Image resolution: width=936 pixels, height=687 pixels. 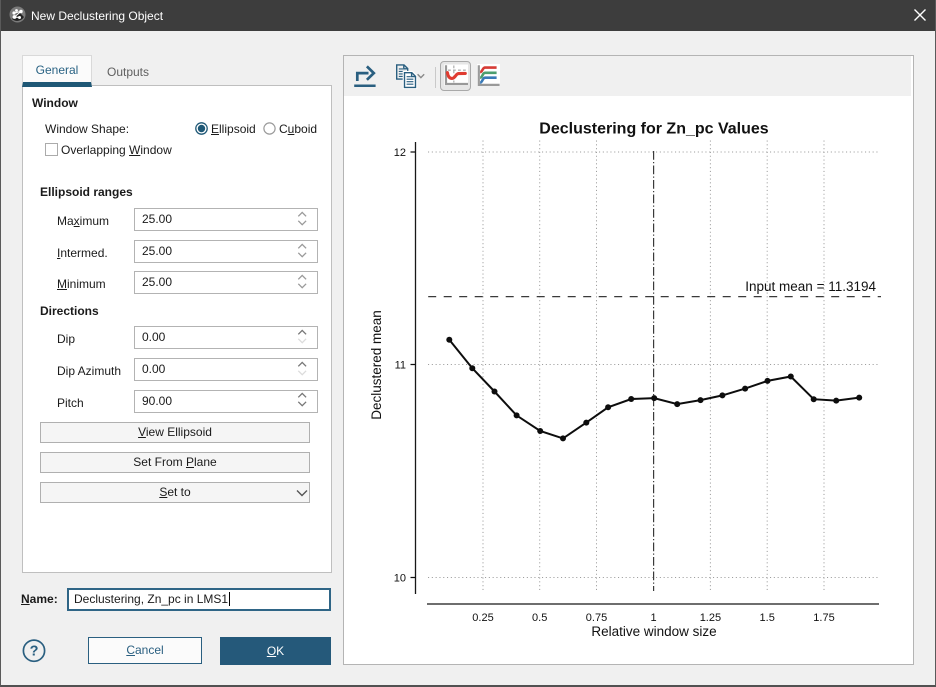 I want to click on svg-text: 1.75, so click(x=823, y=618).